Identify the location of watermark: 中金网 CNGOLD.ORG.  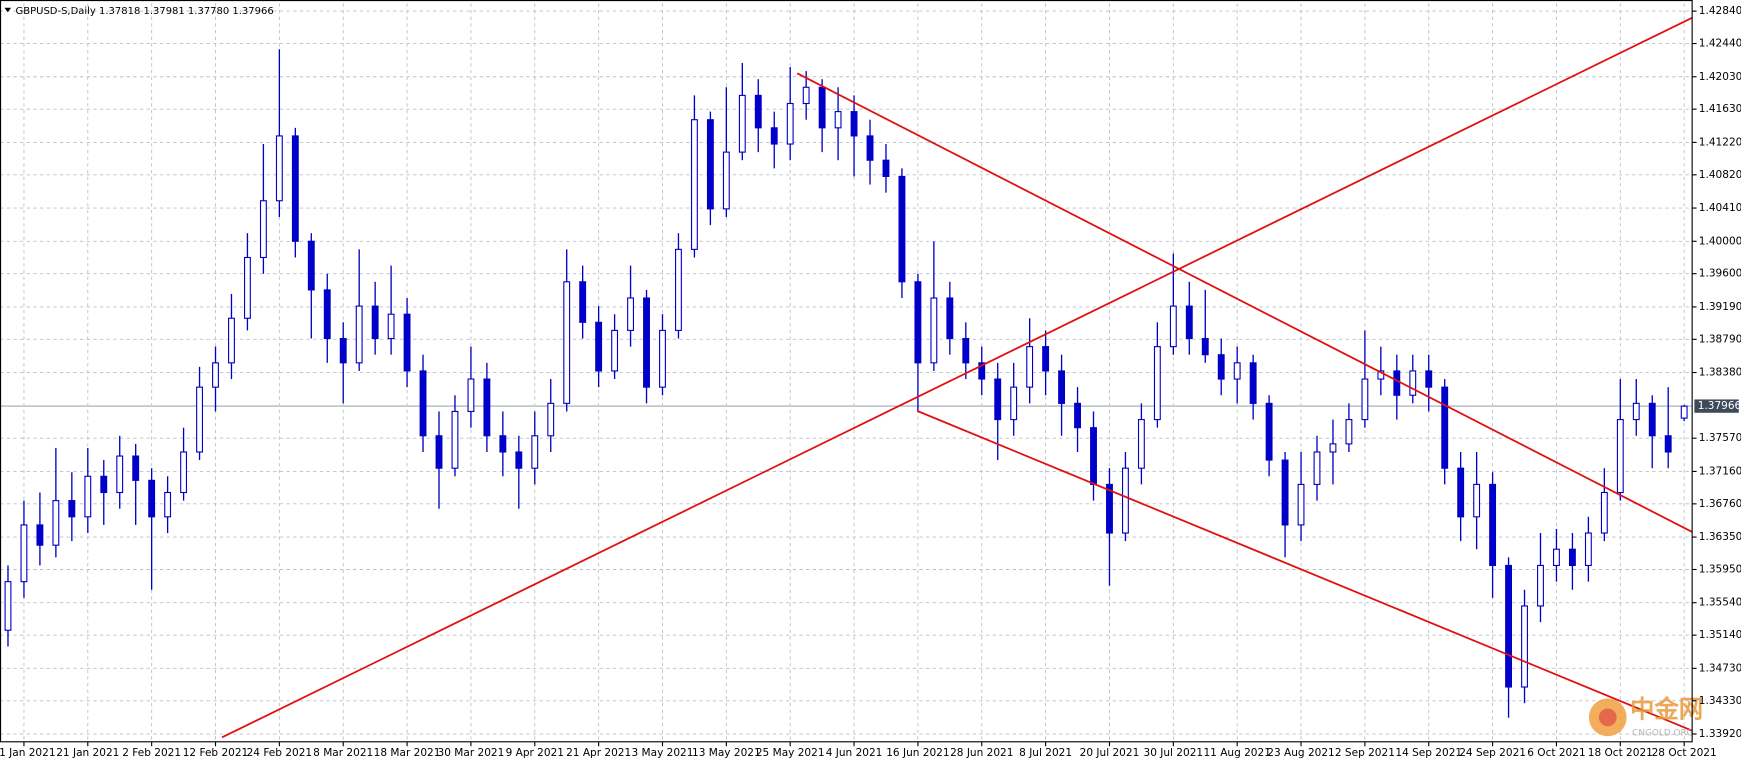
(1645, 716).